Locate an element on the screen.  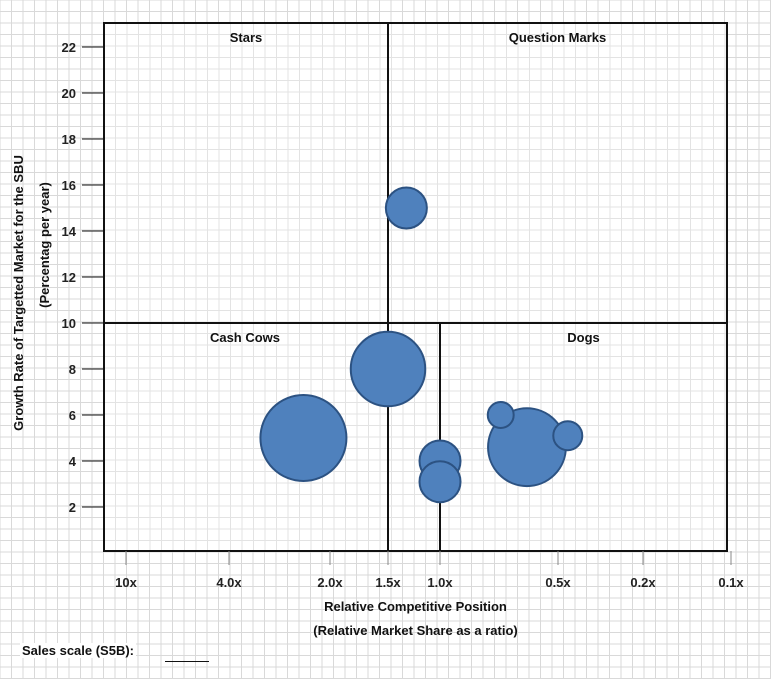
y-tick-label: 14 is located at coordinates (69, 231).